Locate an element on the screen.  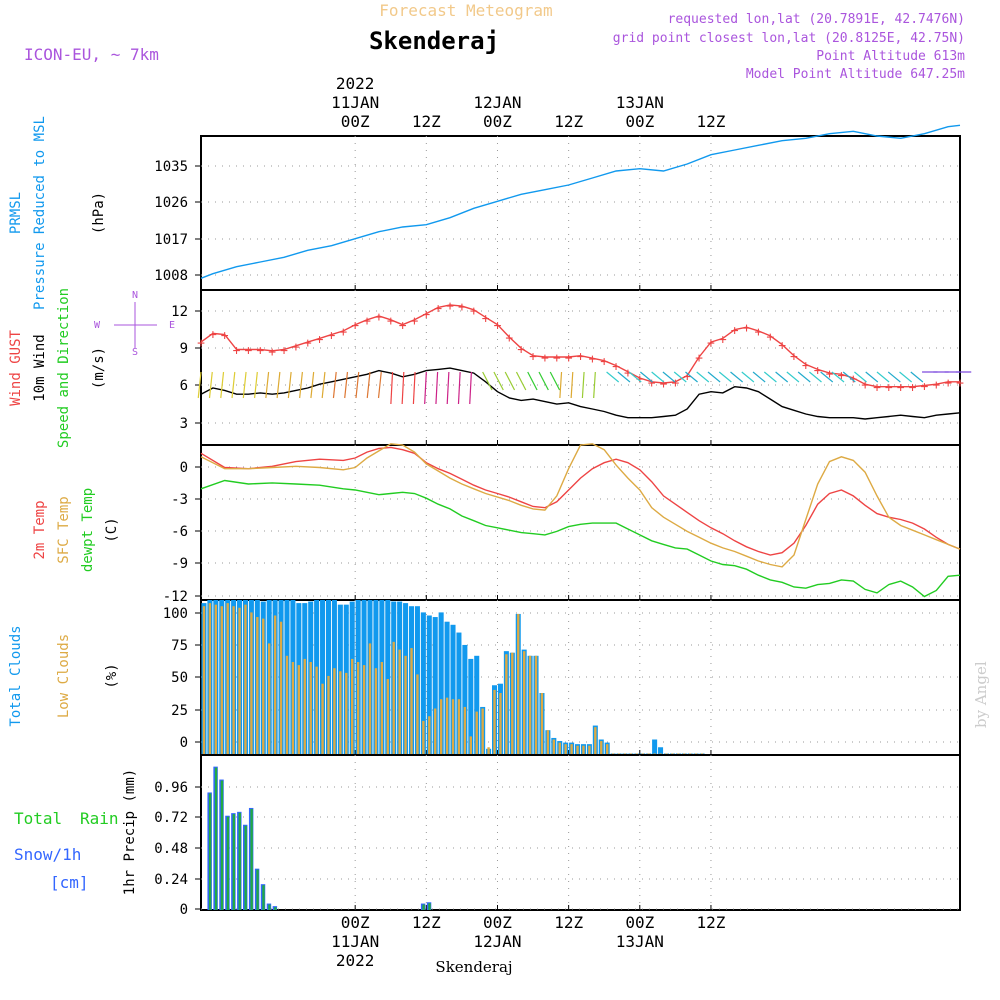
pressure-frame is located at coordinates (580, 213).